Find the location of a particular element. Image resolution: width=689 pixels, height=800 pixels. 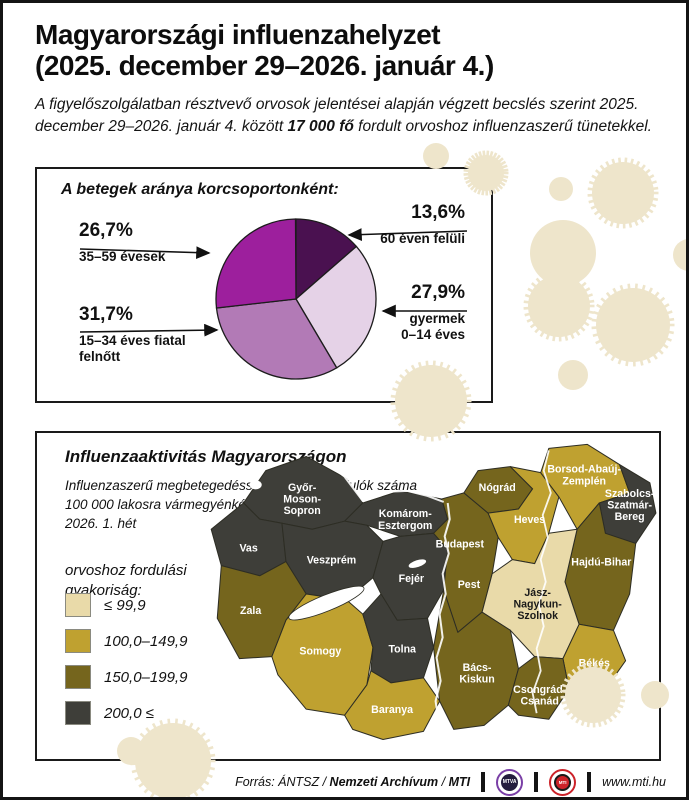

county-label-hajdú-bihar: Hajdú-Bihar is located at coordinates (601, 563).